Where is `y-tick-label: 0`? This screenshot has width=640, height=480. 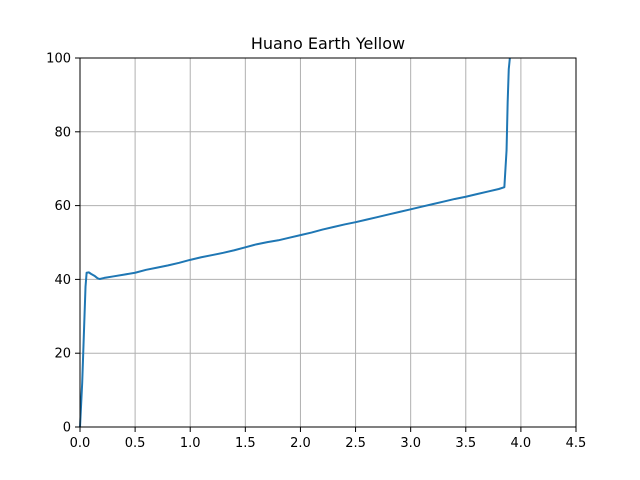
y-tick-label: 0 is located at coordinates (67, 428).